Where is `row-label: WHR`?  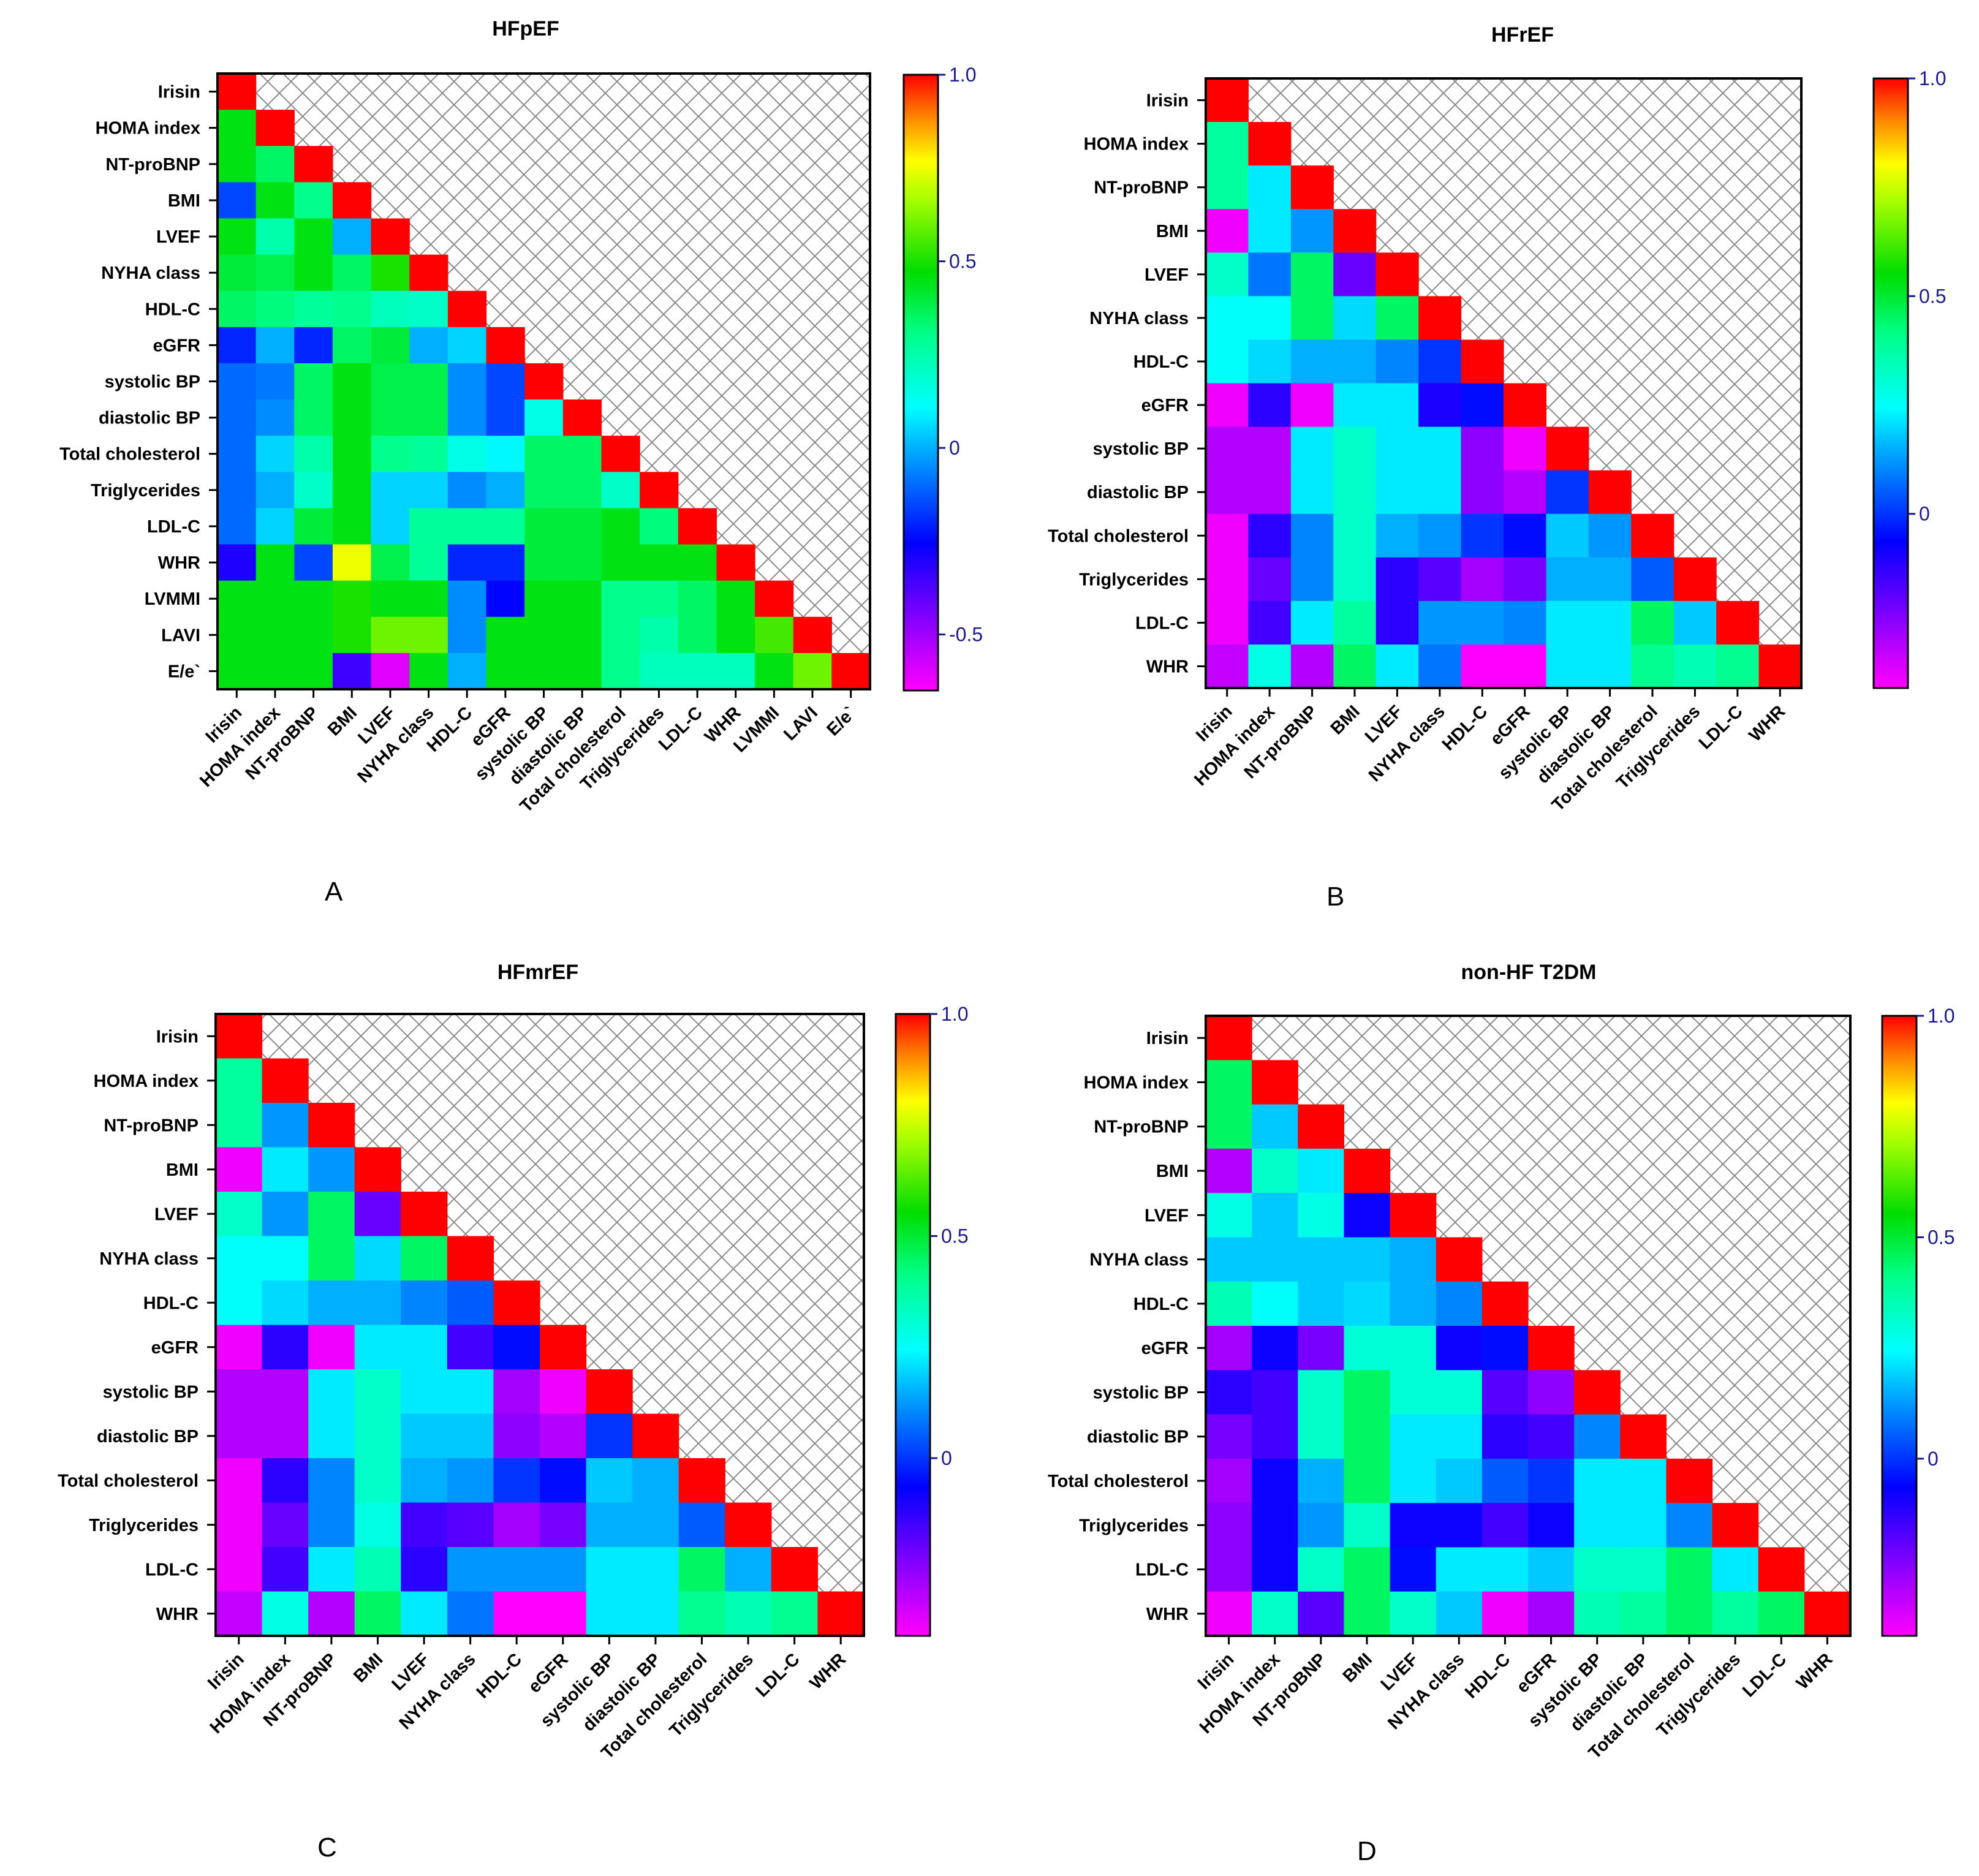 row-label: WHR is located at coordinates (1167, 666).